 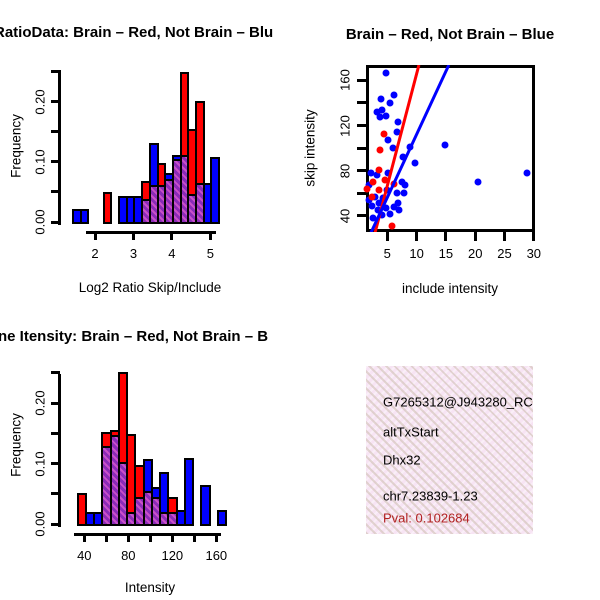 What do you see at coordinates (310, 148) in the screenshot?
I see `scatter-ylabel: skip intensity` at bounding box center [310, 148].